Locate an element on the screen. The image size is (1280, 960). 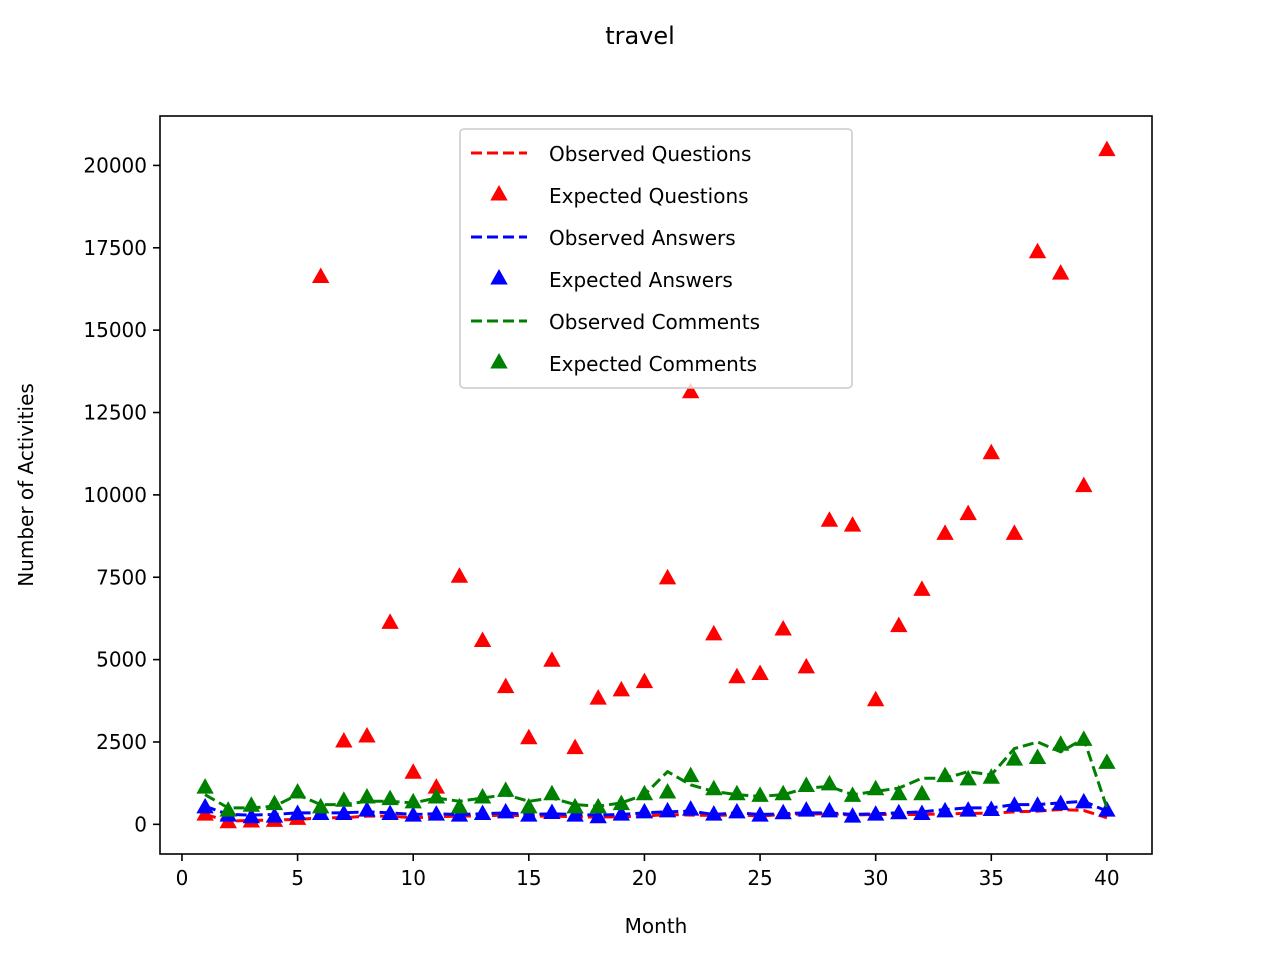
observed-answers-line is located at coordinates (656, 808).